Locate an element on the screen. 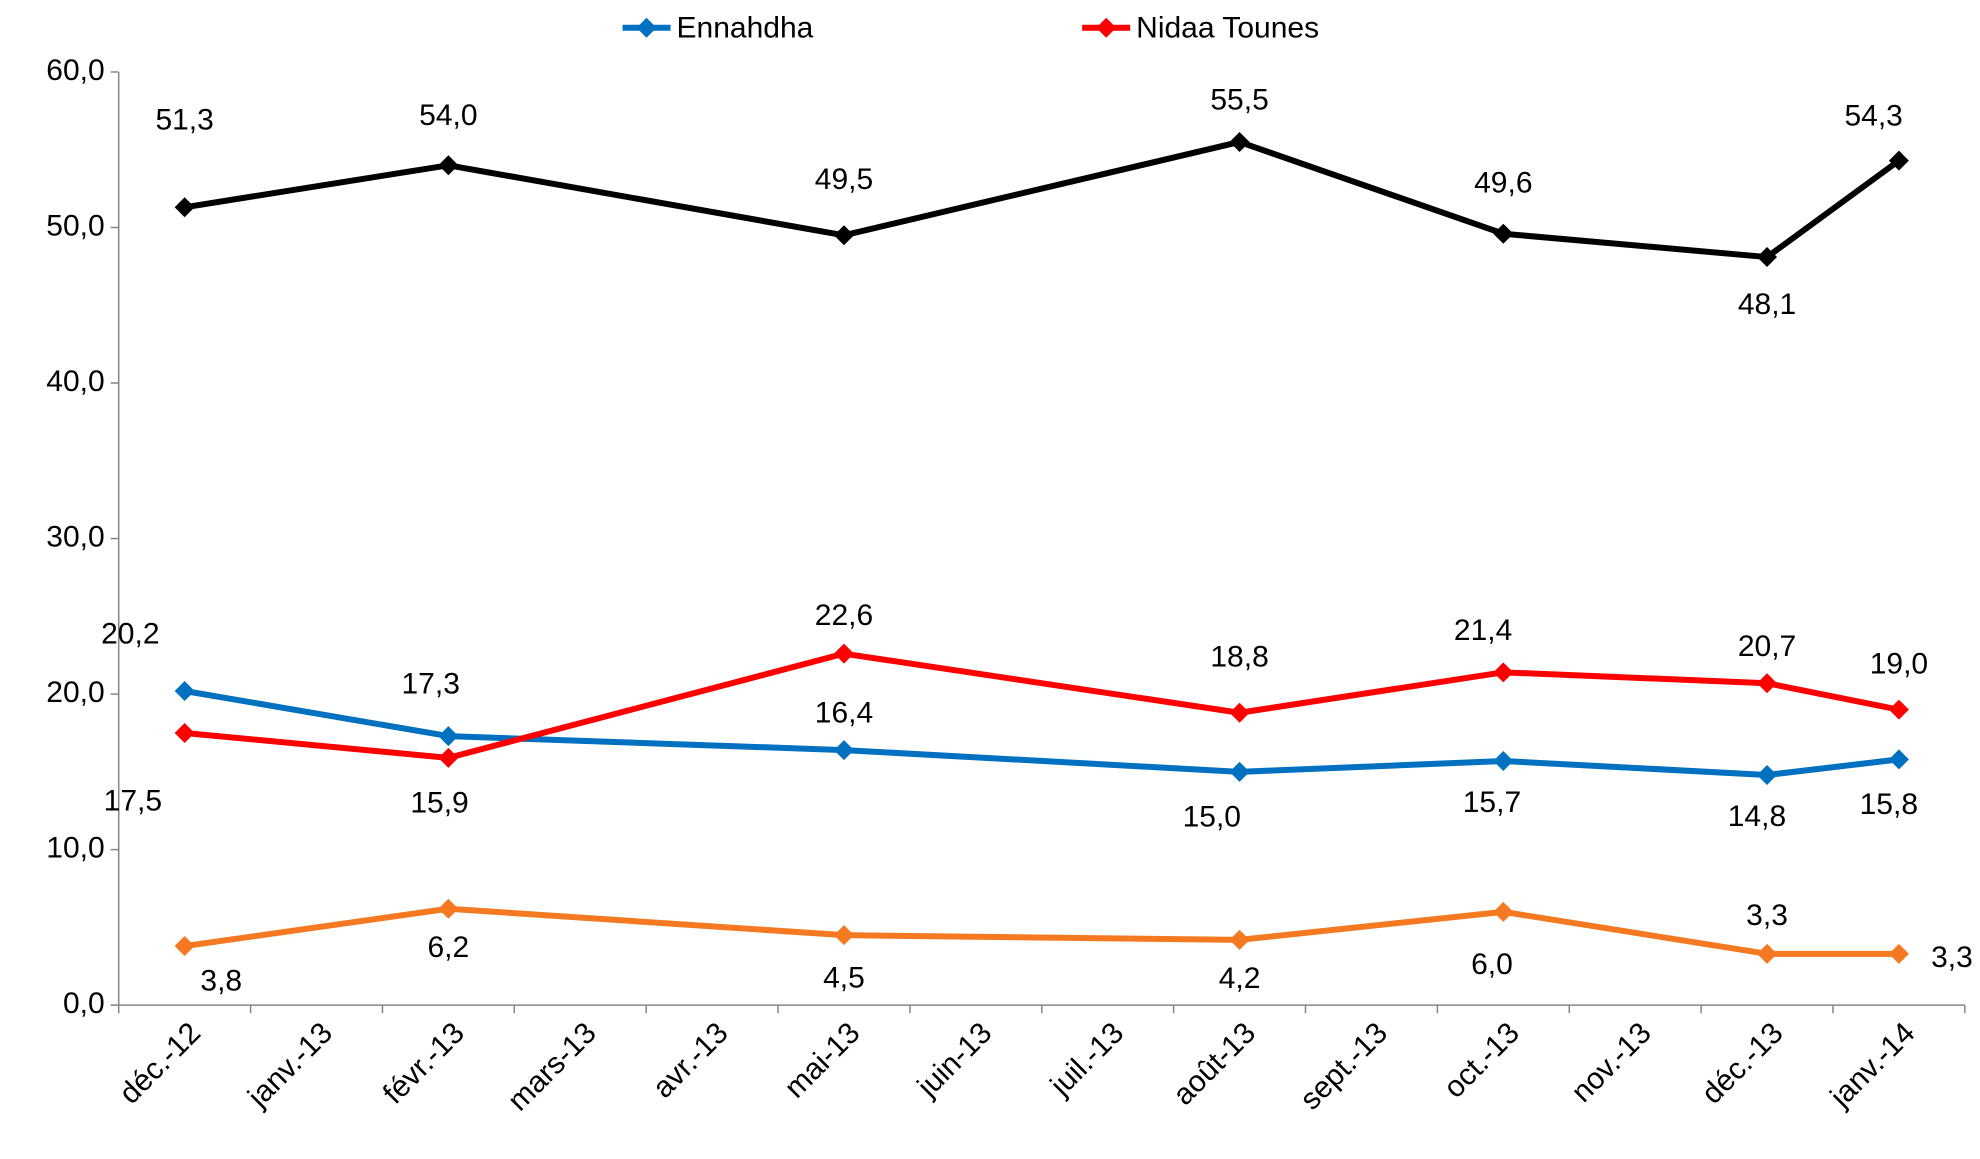 The width and height of the screenshot is (1980, 1159). data-label: 15,0 is located at coordinates (1212, 817).